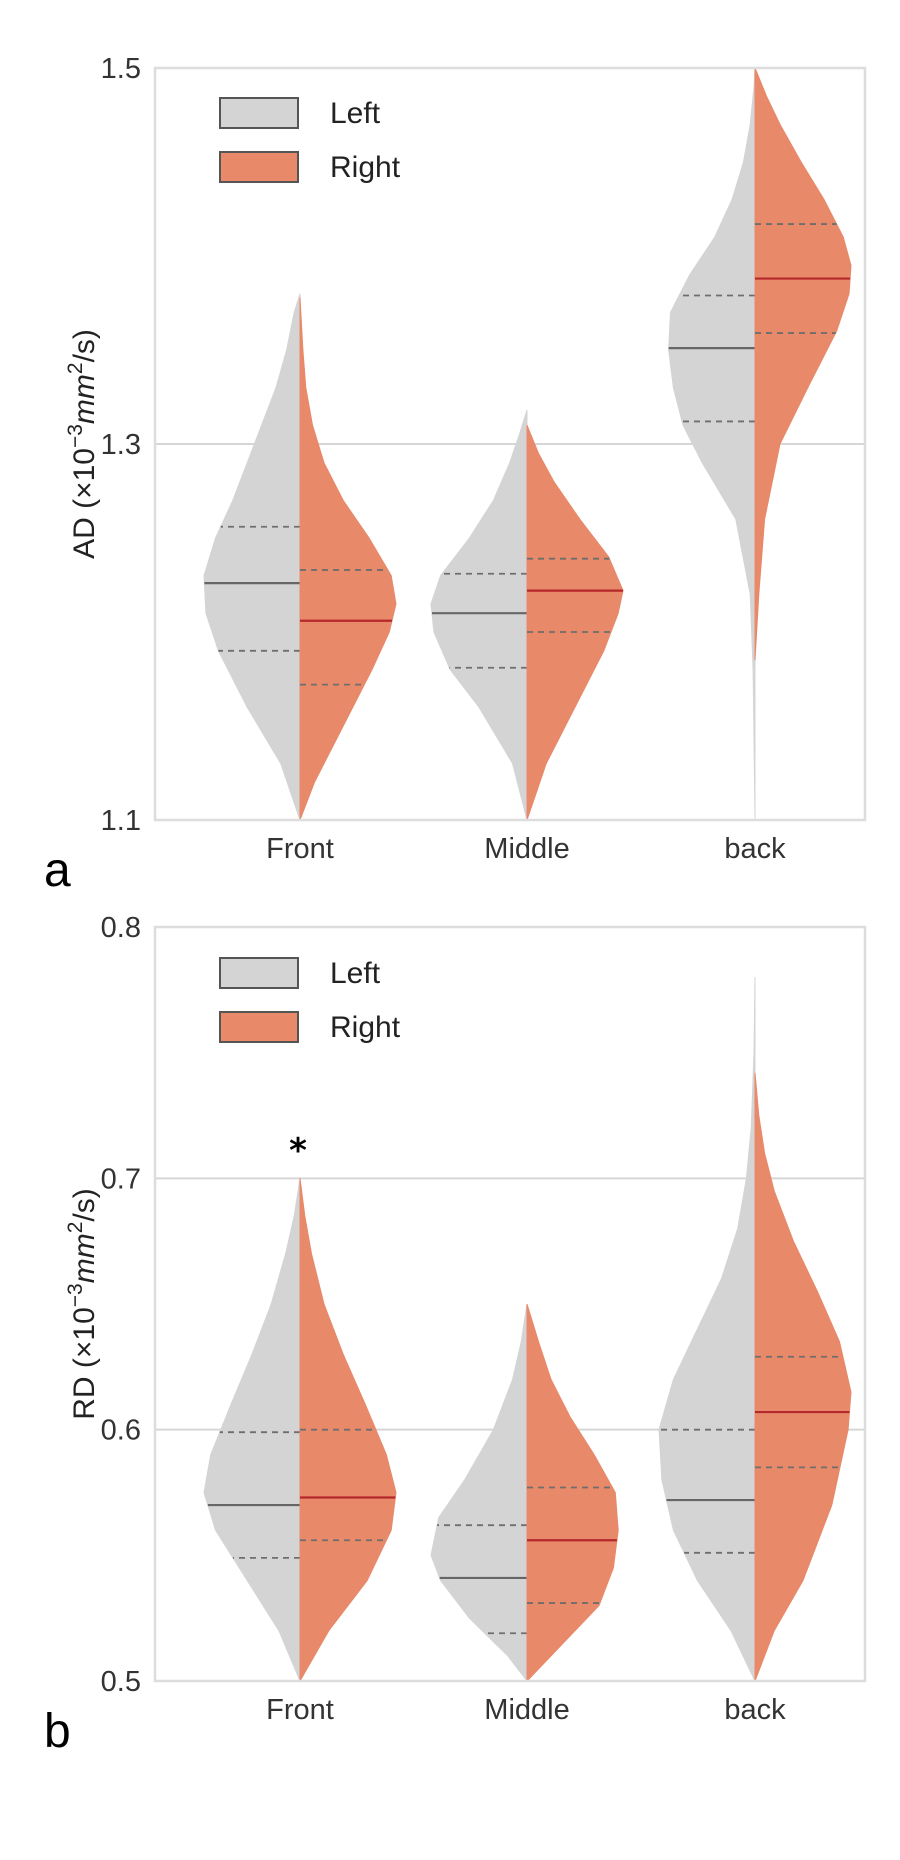  What do you see at coordinates (84, 1363) in the screenshot?
I see `y-axis-label-main: RD (×10` at bounding box center [84, 1363].